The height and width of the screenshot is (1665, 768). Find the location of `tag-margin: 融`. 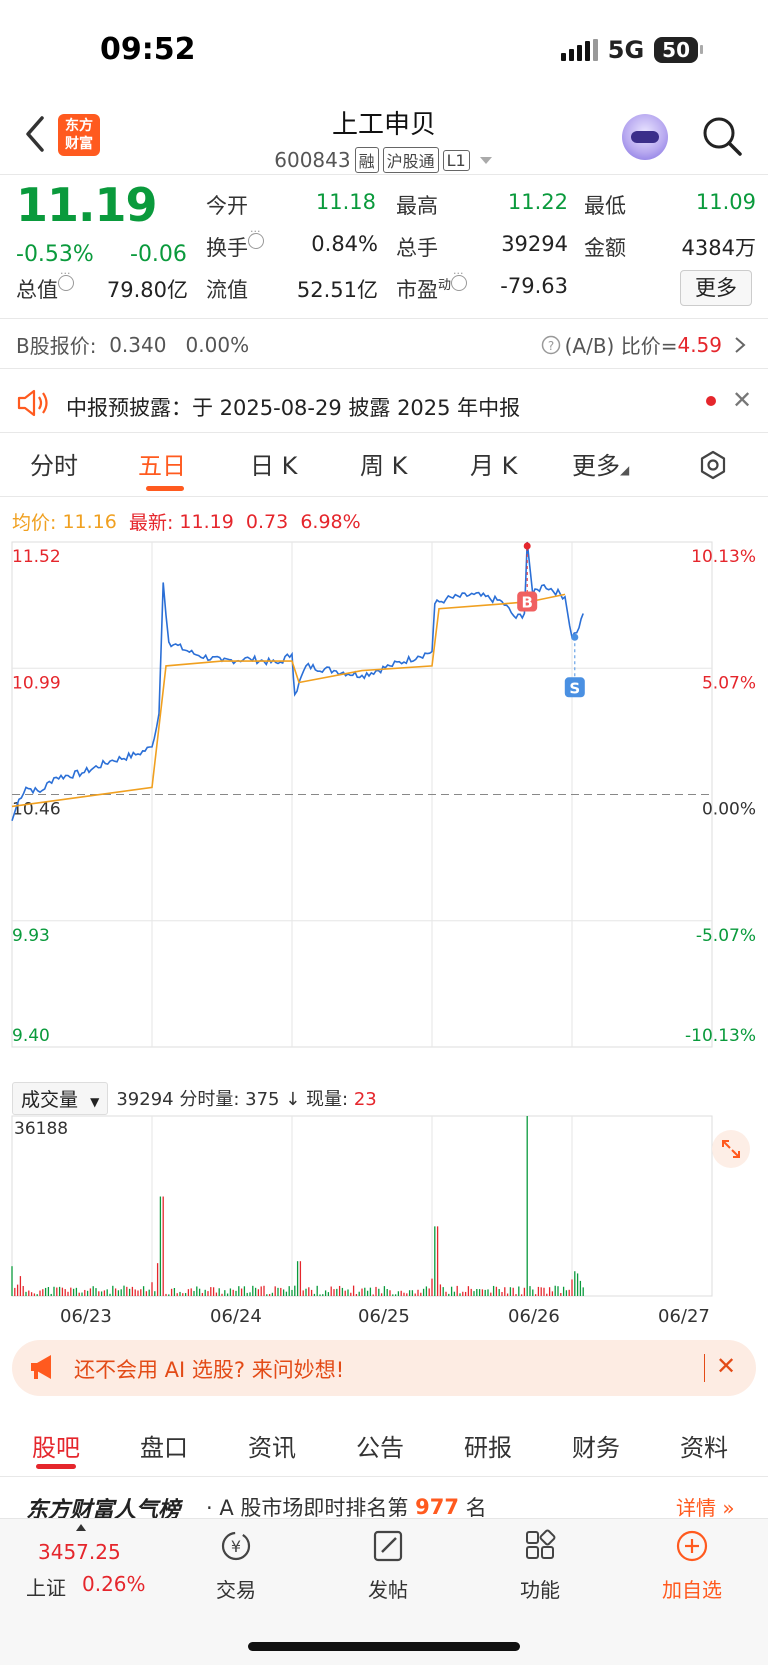

tag-margin: 融 is located at coordinates (366, 160).